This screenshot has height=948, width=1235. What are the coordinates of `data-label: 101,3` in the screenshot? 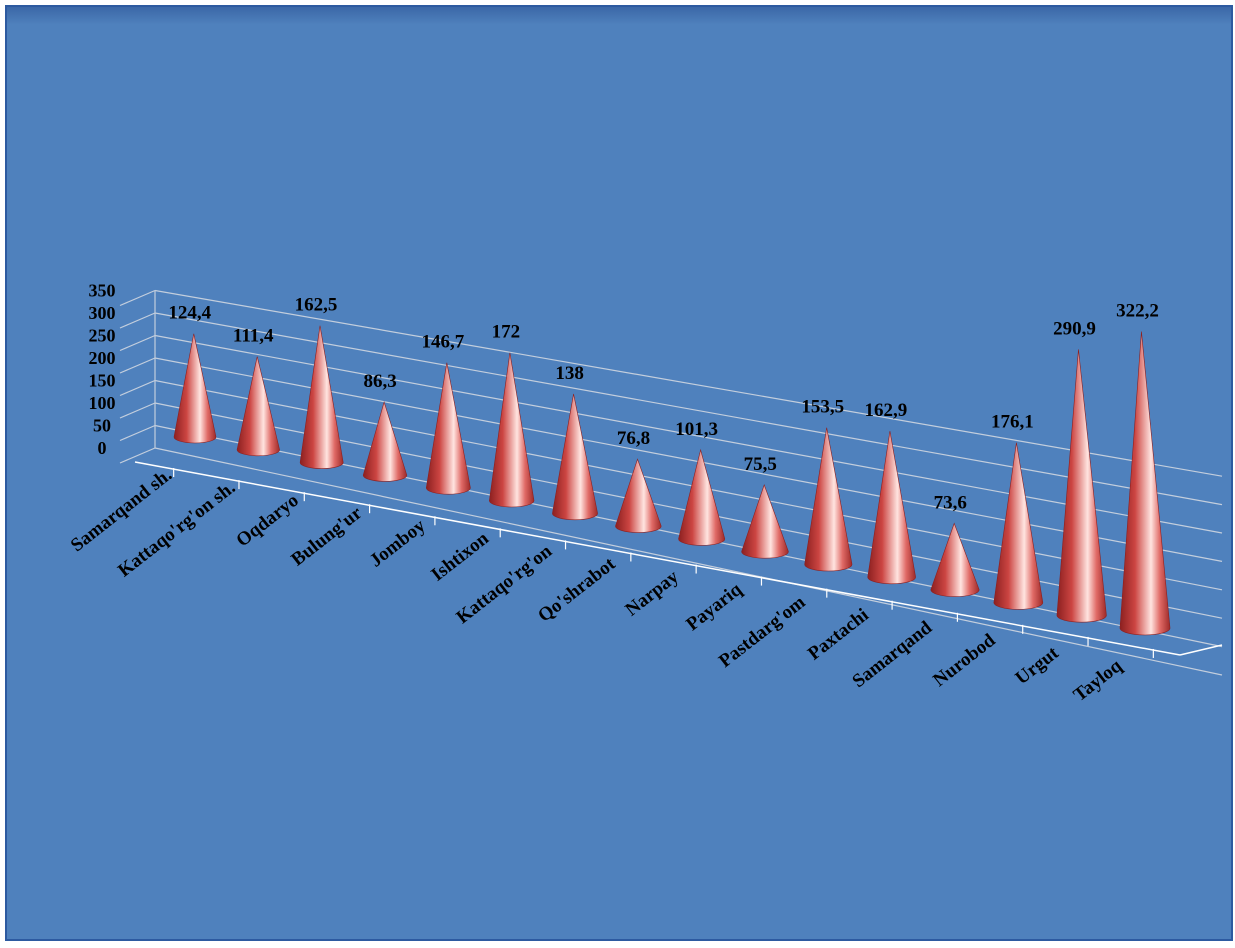 It's located at (696, 429).